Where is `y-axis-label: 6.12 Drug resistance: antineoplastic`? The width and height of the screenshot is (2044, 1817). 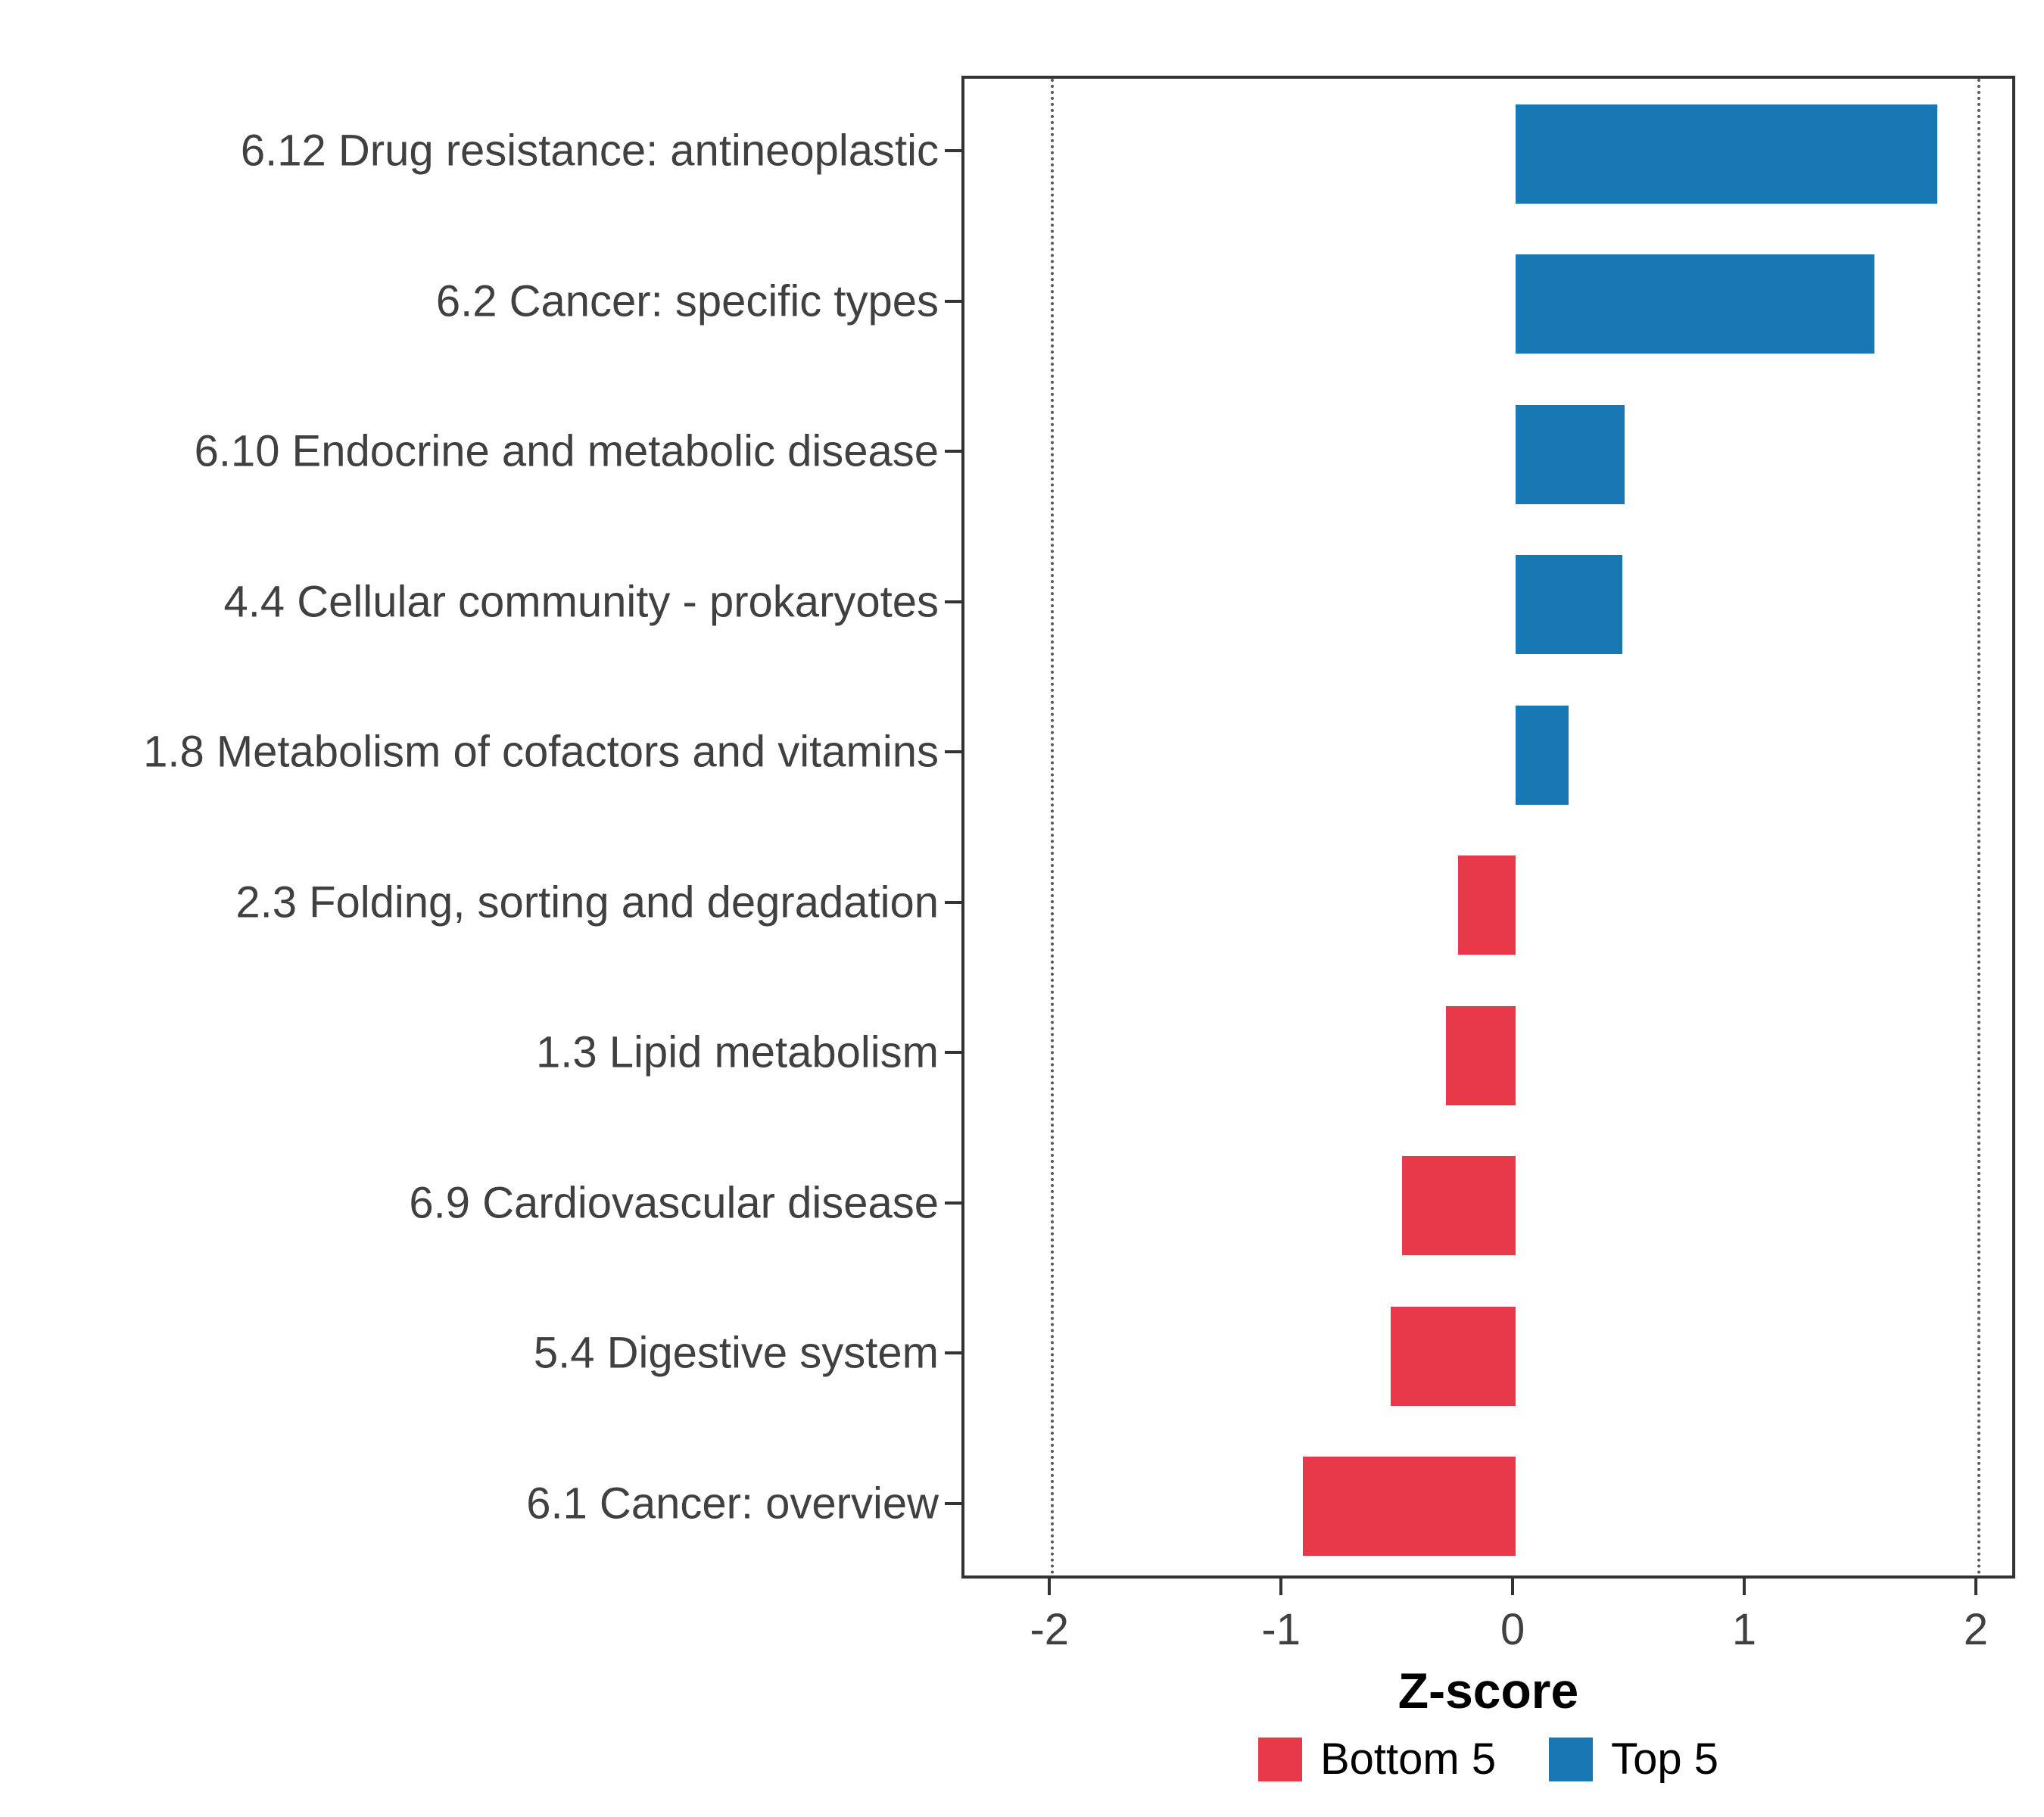
y-axis-label: 6.12 Drug resistance: antineoplastic is located at coordinates (589, 151).